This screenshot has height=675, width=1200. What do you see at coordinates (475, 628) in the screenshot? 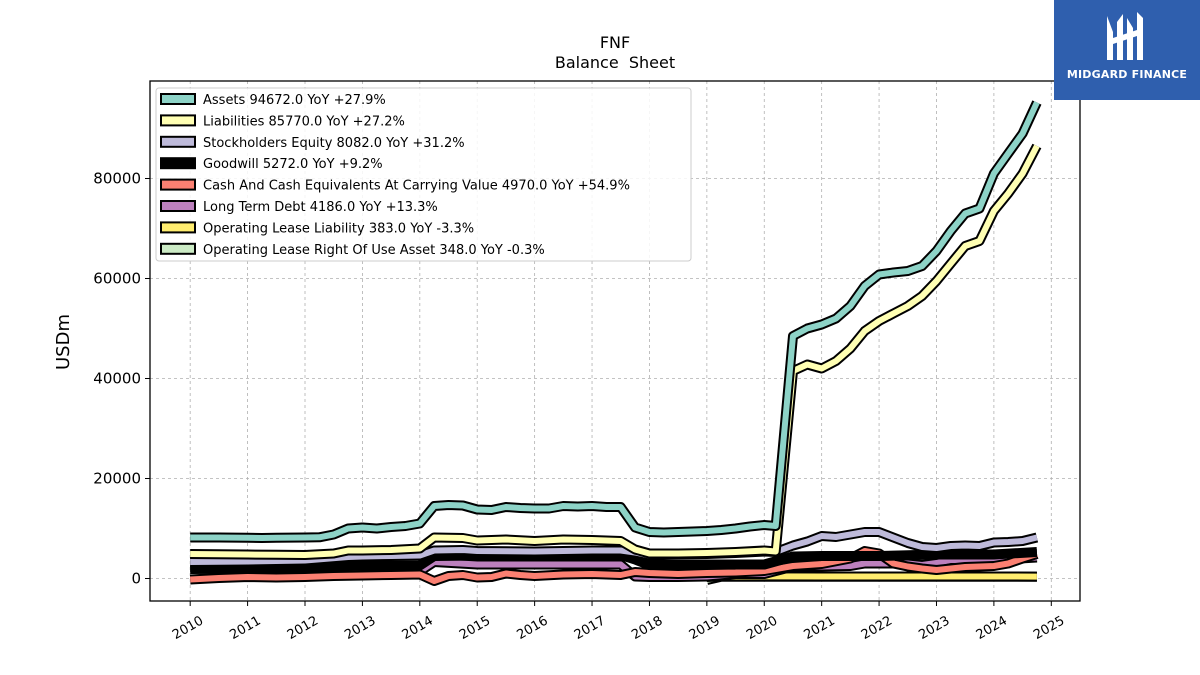
I see `x-tick-label: 2015` at bounding box center [475, 628].